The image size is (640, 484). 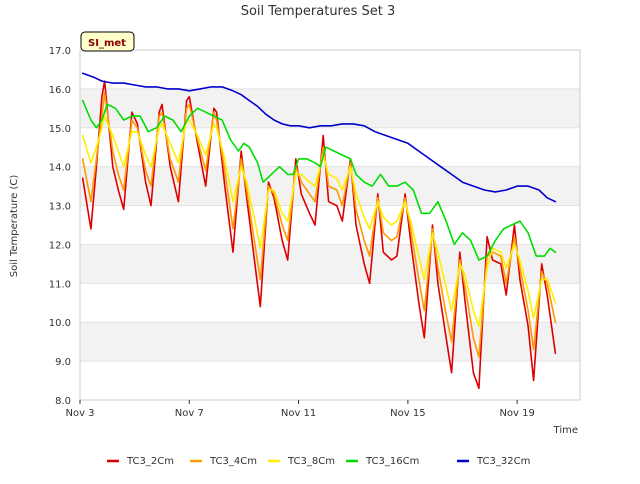 I want to click on x-tick-label: Nov 19, so click(x=516, y=413).